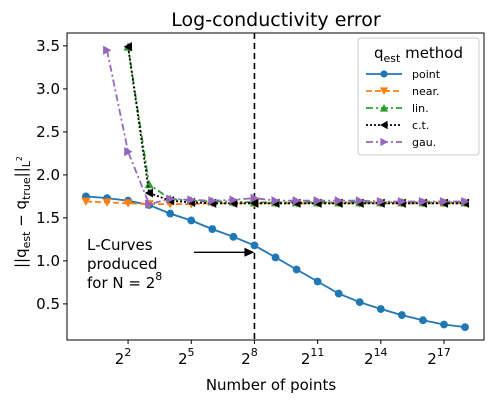  Describe the element at coordinates (439, 357) in the screenshot. I see `x-tick-label: 217` at that location.